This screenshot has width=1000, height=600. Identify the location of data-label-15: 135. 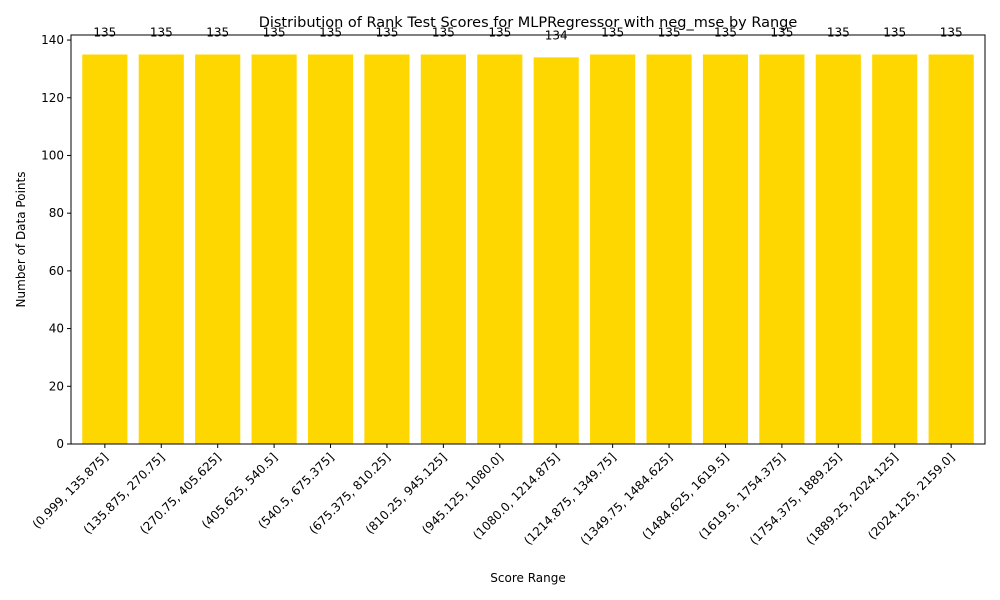
(951, 32).